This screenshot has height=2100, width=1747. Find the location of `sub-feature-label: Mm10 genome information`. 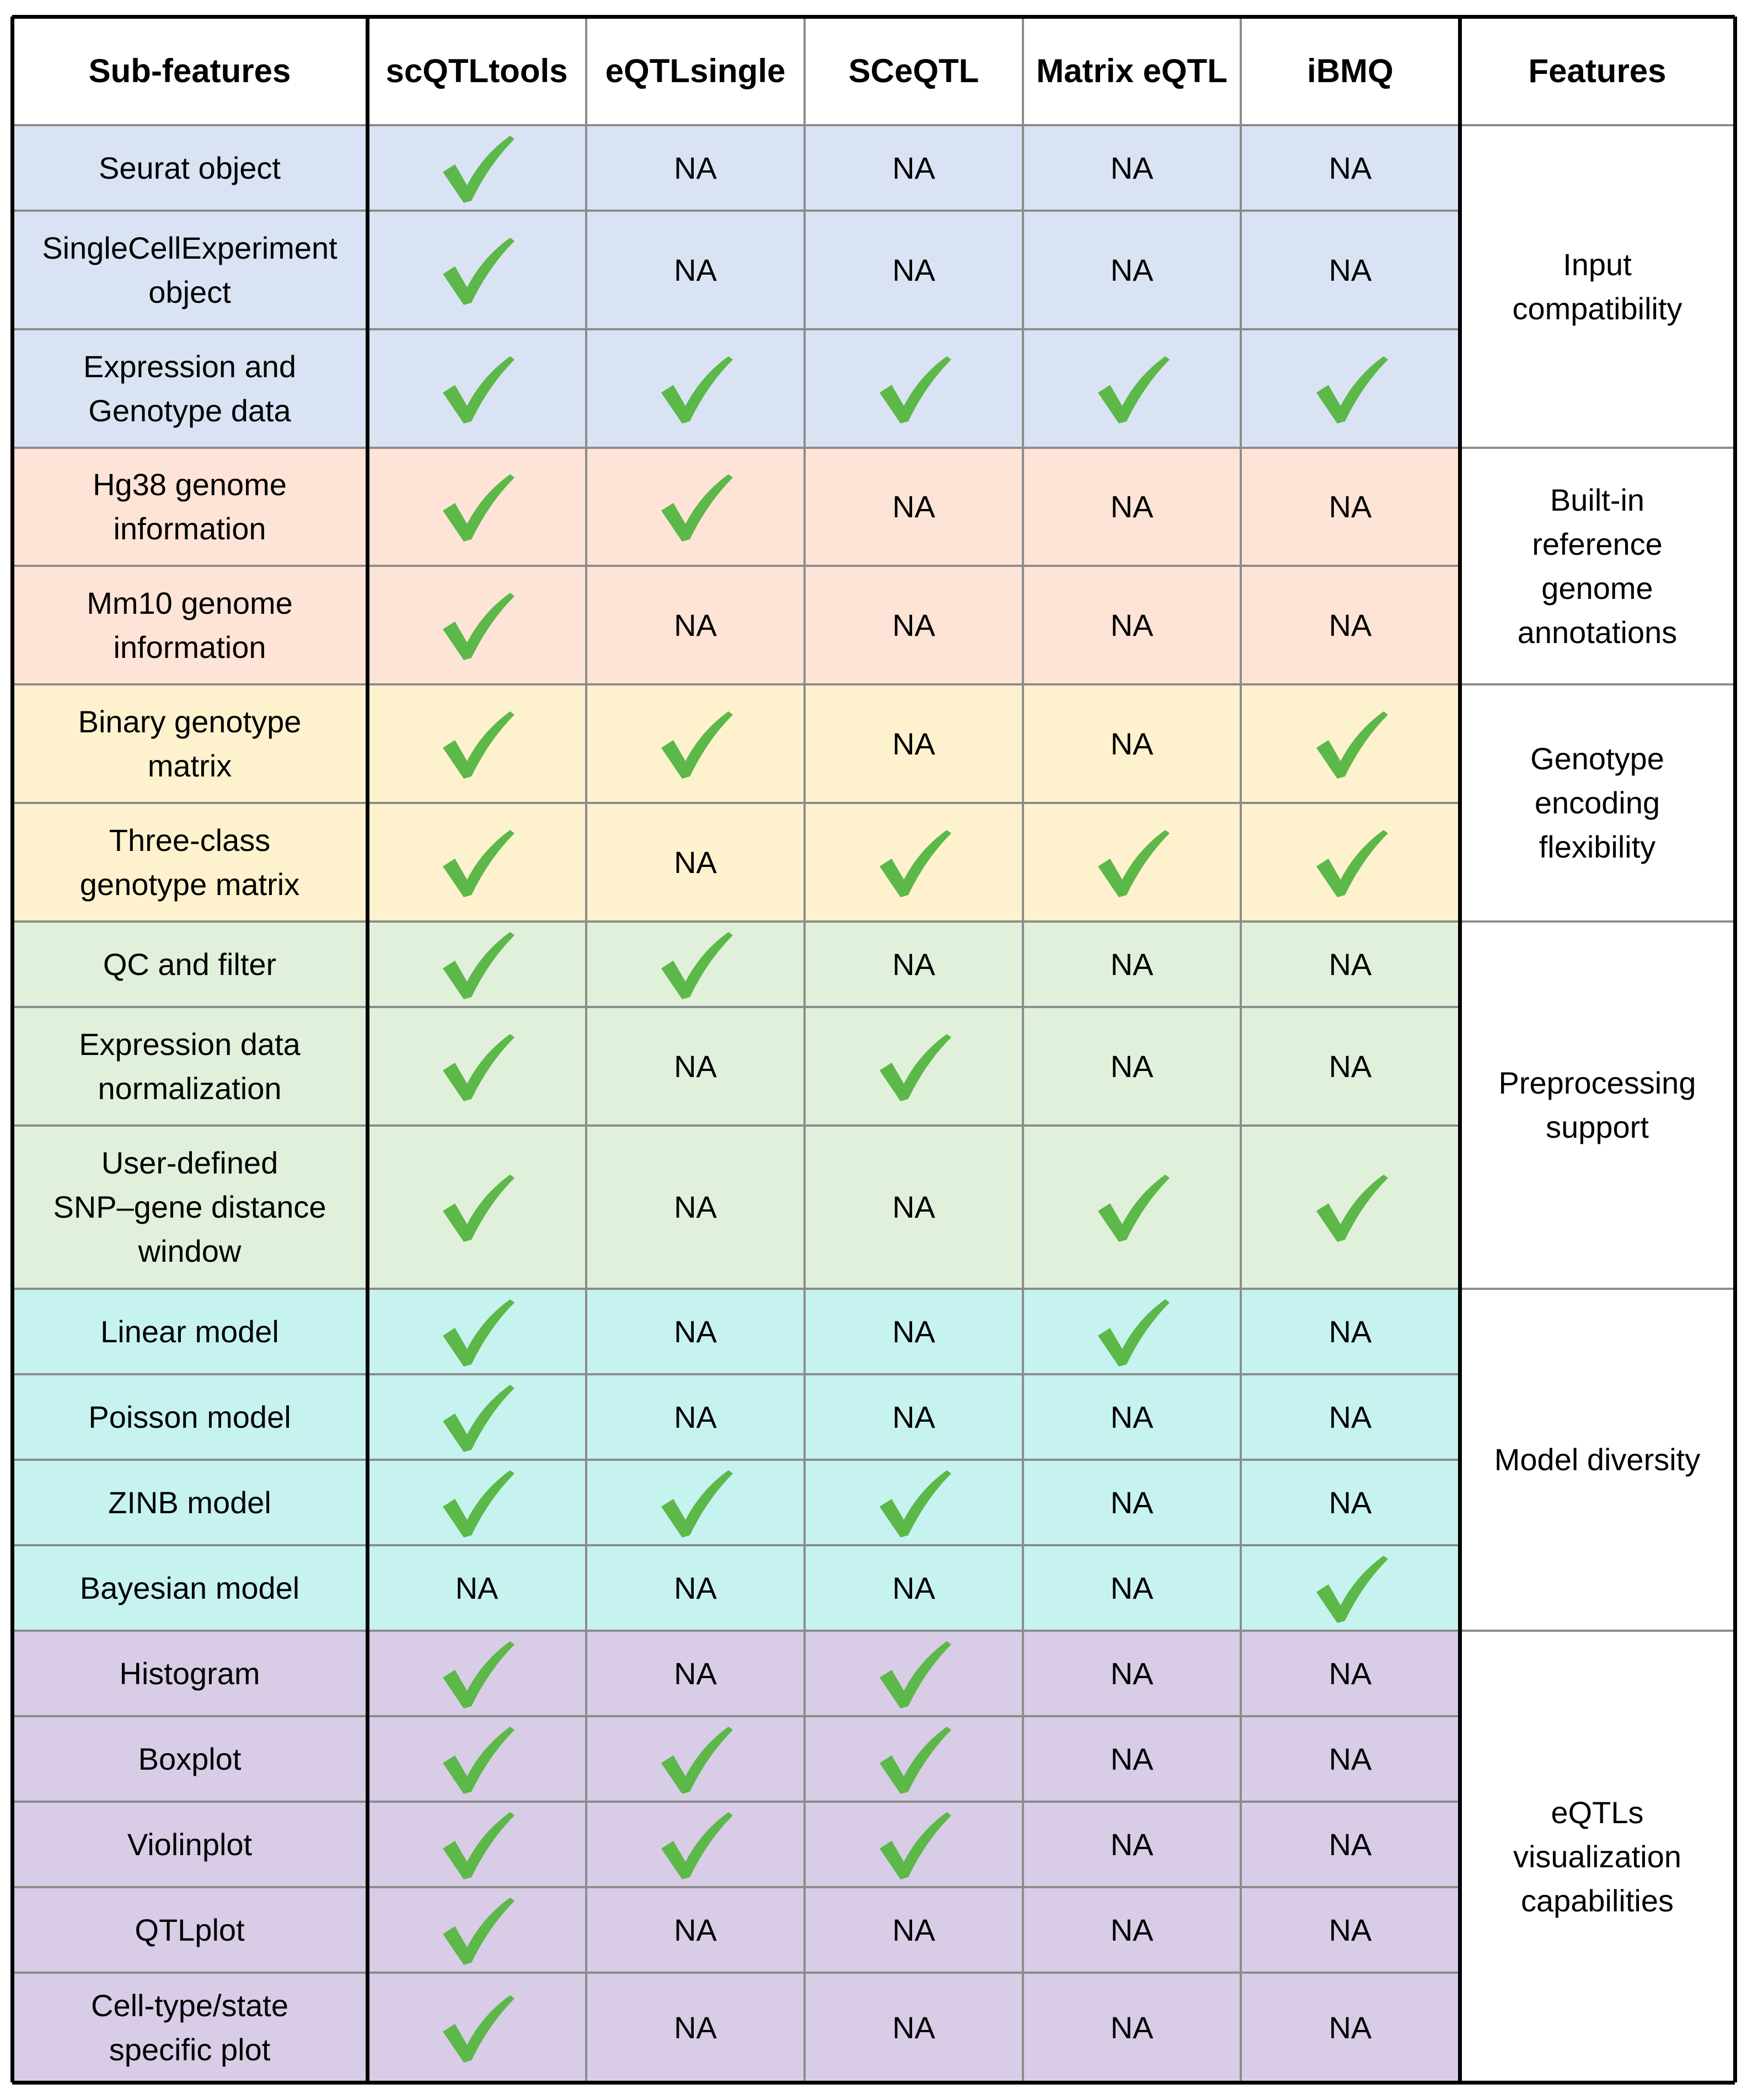

sub-feature-label: Mm10 genome information is located at coordinates (190, 625).